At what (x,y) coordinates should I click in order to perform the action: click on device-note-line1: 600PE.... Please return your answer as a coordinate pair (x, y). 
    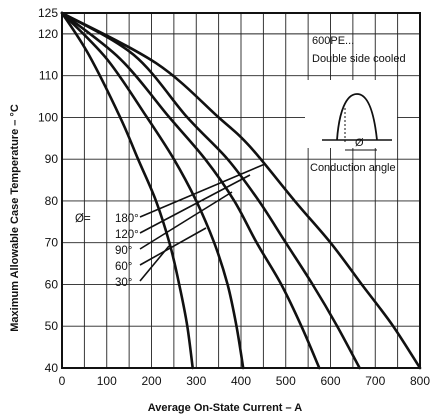
    Looking at the image, I should click on (333, 41).